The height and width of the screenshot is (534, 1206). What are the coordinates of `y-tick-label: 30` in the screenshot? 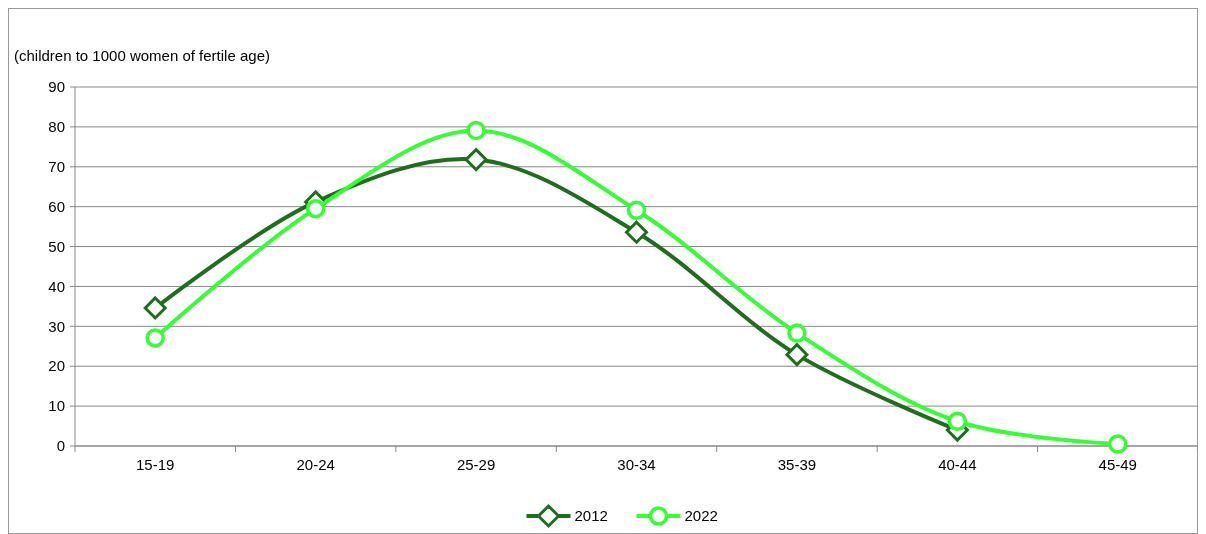 It's located at (56, 326).